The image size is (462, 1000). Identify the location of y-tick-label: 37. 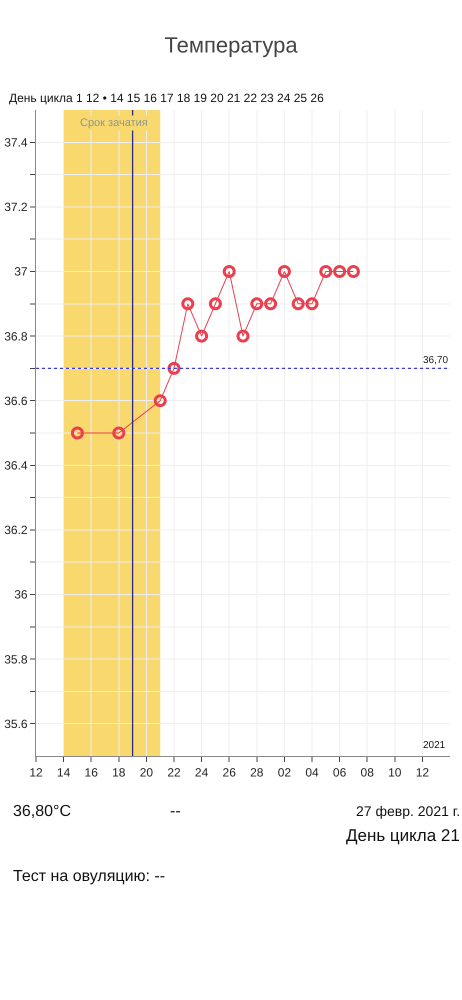
(21, 271).